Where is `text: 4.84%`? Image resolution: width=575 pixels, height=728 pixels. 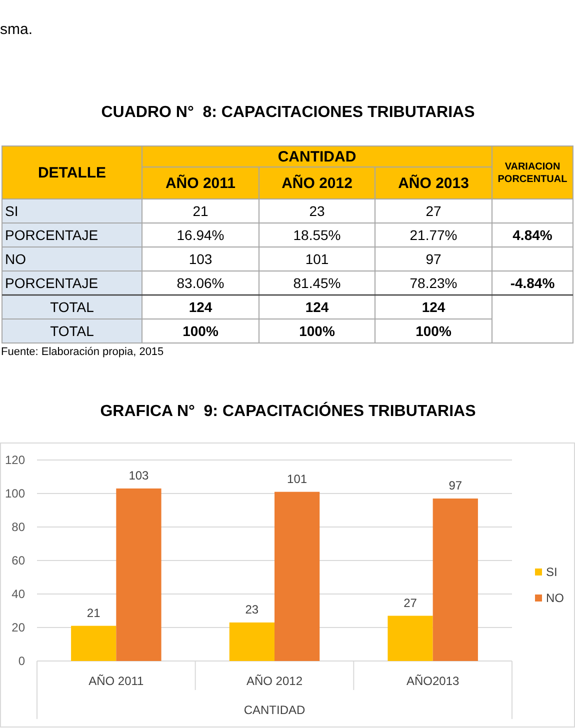 text: 4.84% is located at coordinates (532, 235).